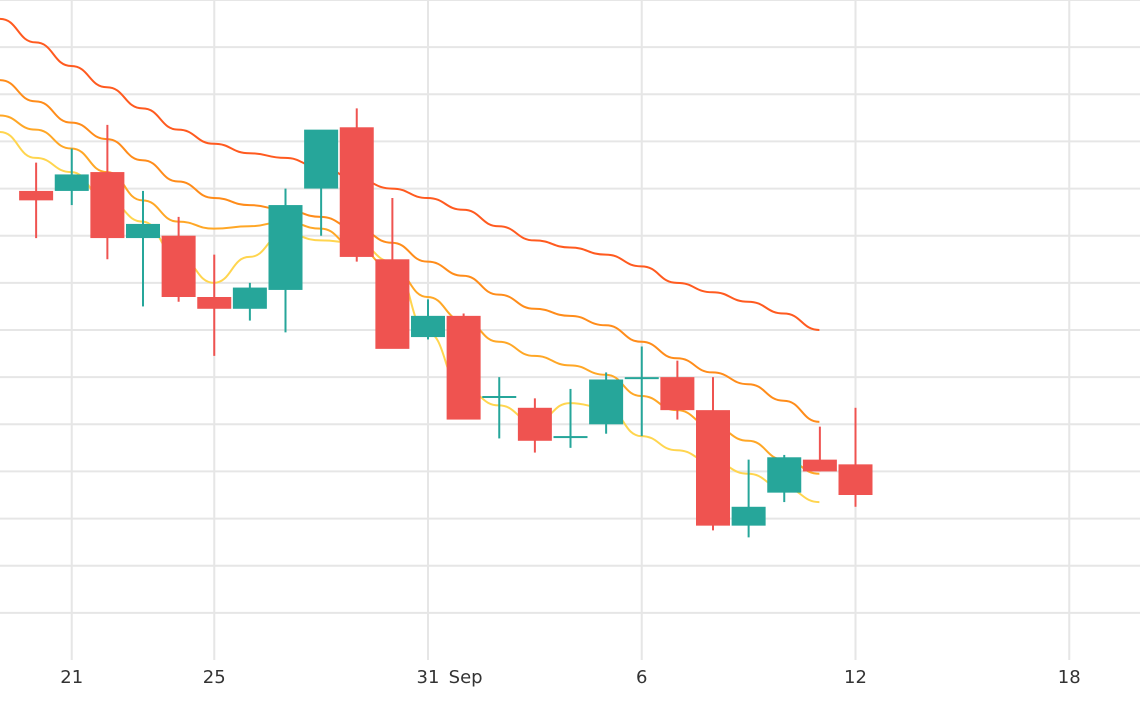 The width and height of the screenshot is (1140, 710). What do you see at coordinates (1069, 677) in the screenshot?
I see `x-tick-label: 18` at bounding box center [1069, 677].